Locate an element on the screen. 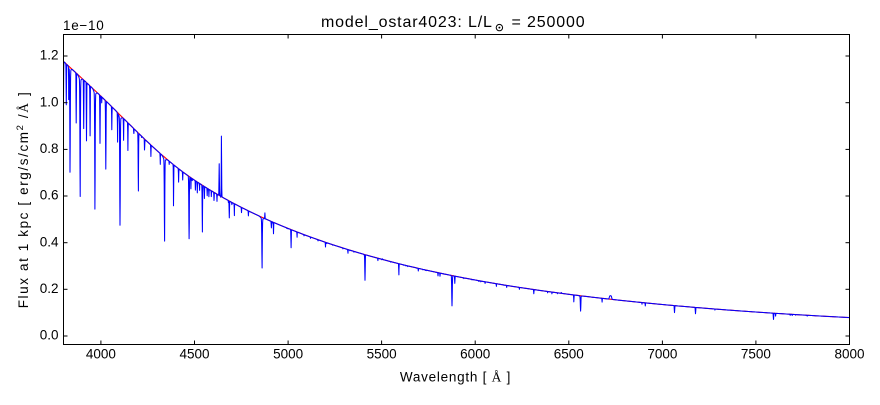  svg-text: 0.6 is located at coordinates (49, 195).